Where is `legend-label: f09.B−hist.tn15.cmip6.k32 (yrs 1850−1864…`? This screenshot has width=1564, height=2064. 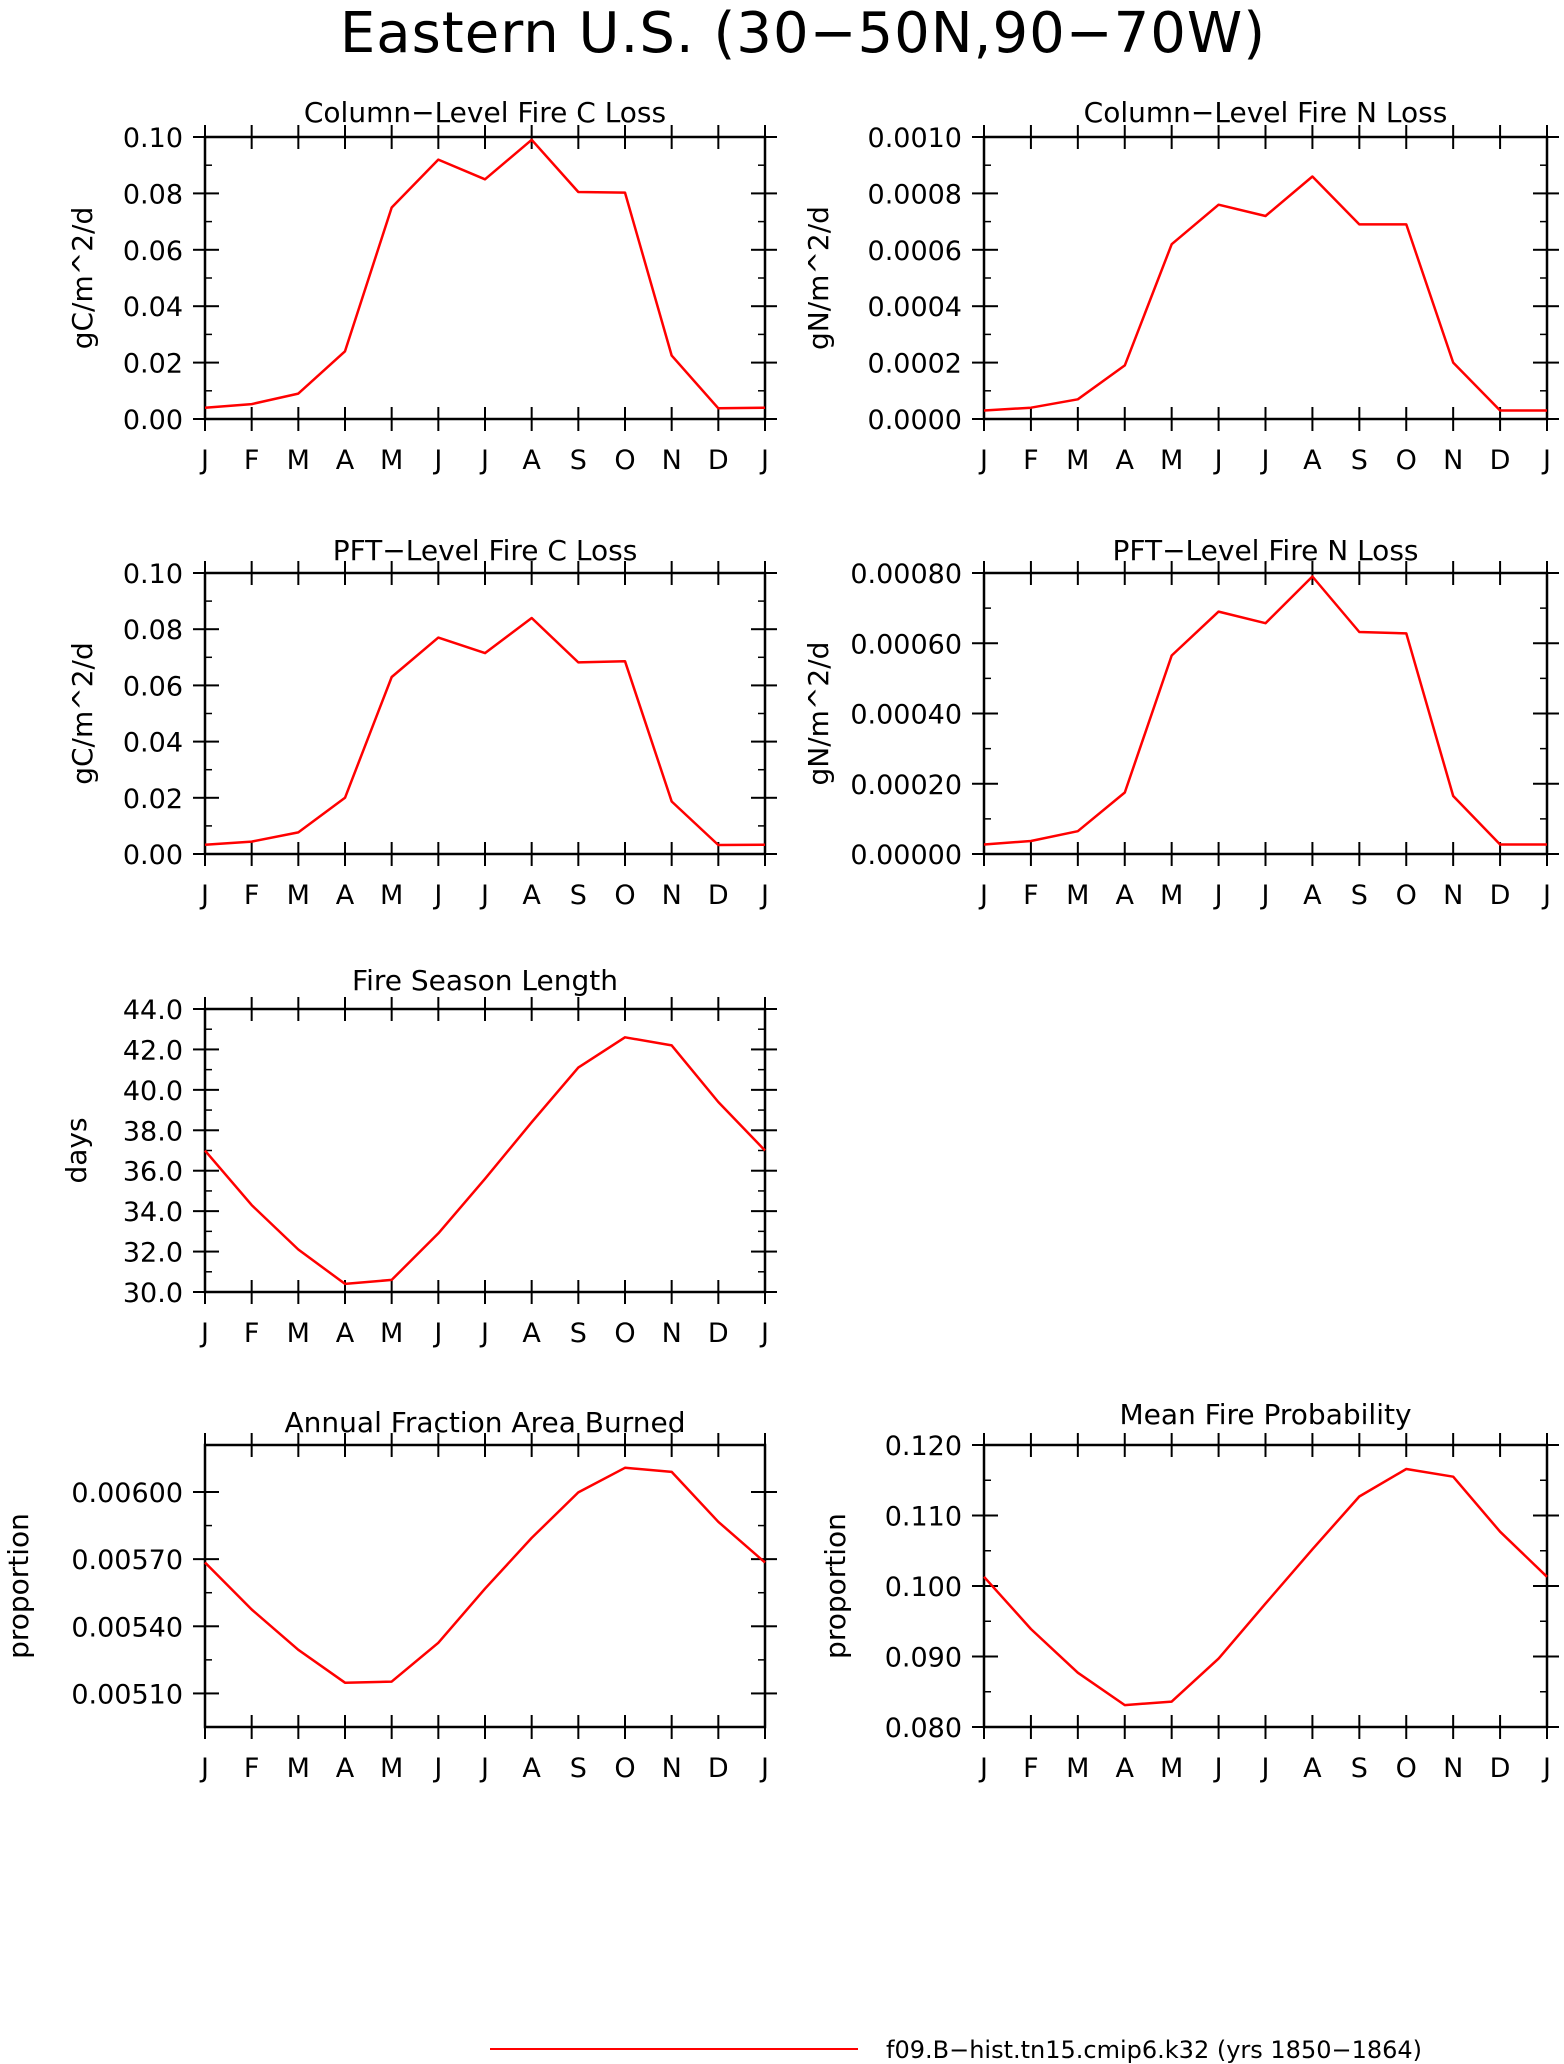
legend-label: f09.B−hist.tn15.cmip6.k32 (yrs 1850−1864… is located at coordinates (1154, 2050).